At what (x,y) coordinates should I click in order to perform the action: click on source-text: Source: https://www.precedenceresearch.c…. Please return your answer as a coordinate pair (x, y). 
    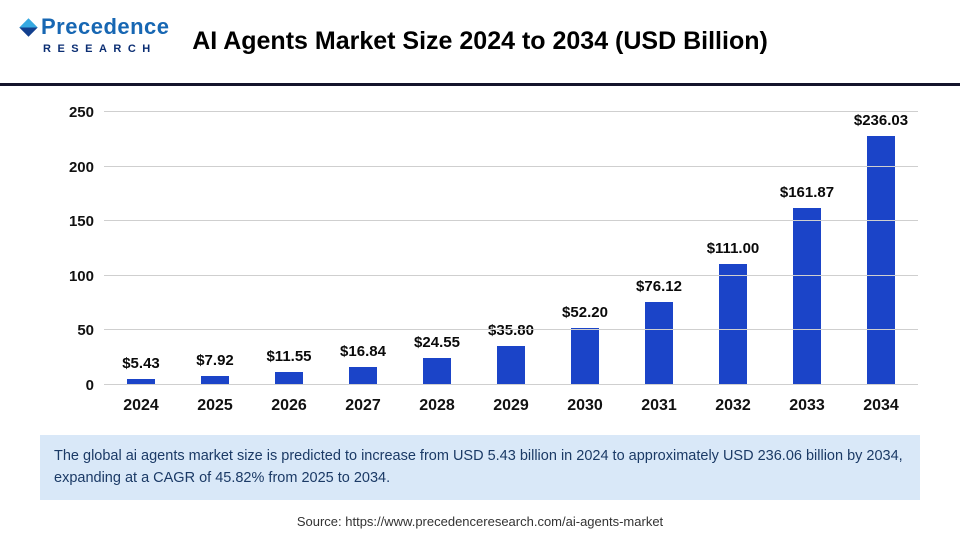
    Looking at the image, I should click on (480, 521).